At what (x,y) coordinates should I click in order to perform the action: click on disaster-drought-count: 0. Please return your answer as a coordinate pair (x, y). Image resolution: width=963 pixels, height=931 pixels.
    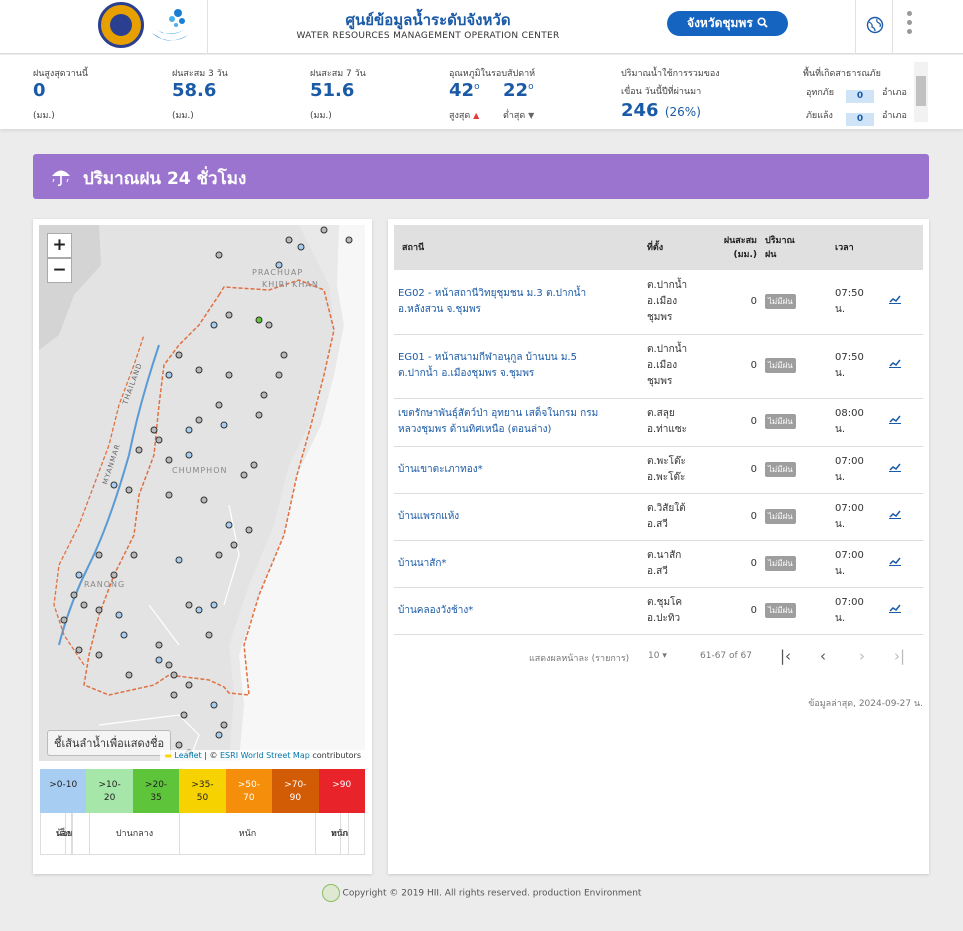
    Looking at the image, I should click on (860, 116).